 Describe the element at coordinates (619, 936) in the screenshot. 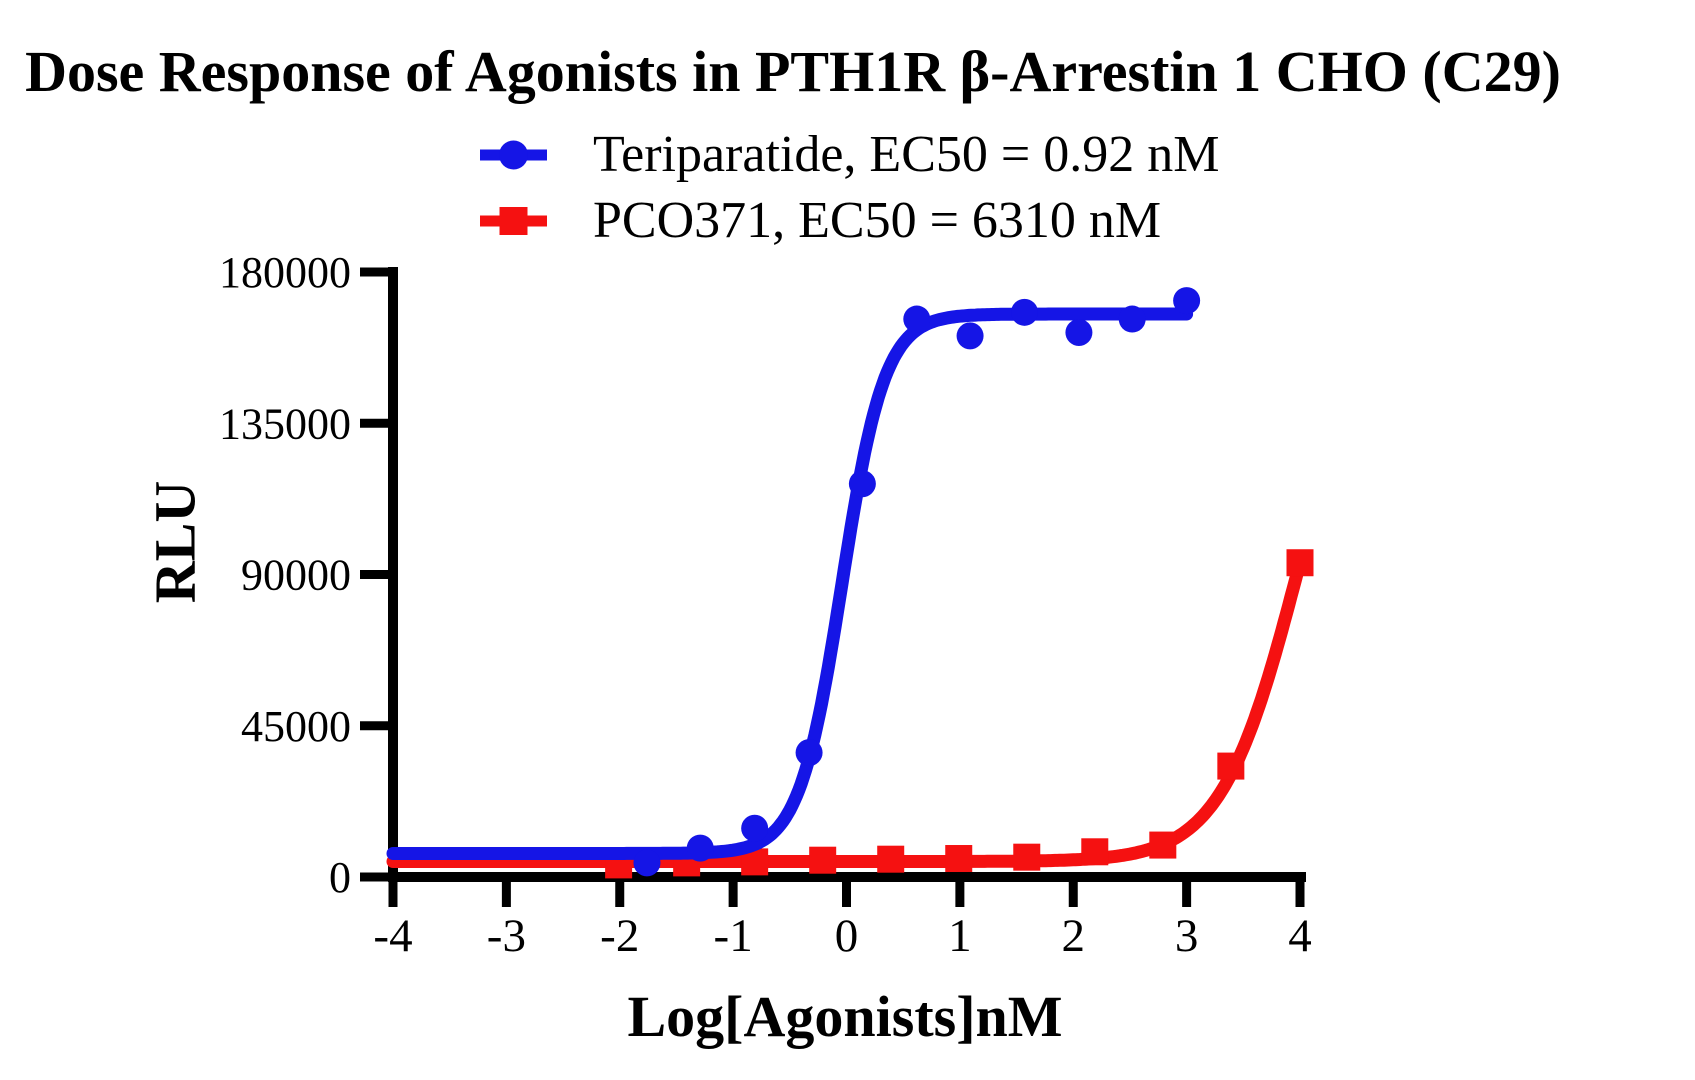

I see `x-tick-label: -2` at that location.